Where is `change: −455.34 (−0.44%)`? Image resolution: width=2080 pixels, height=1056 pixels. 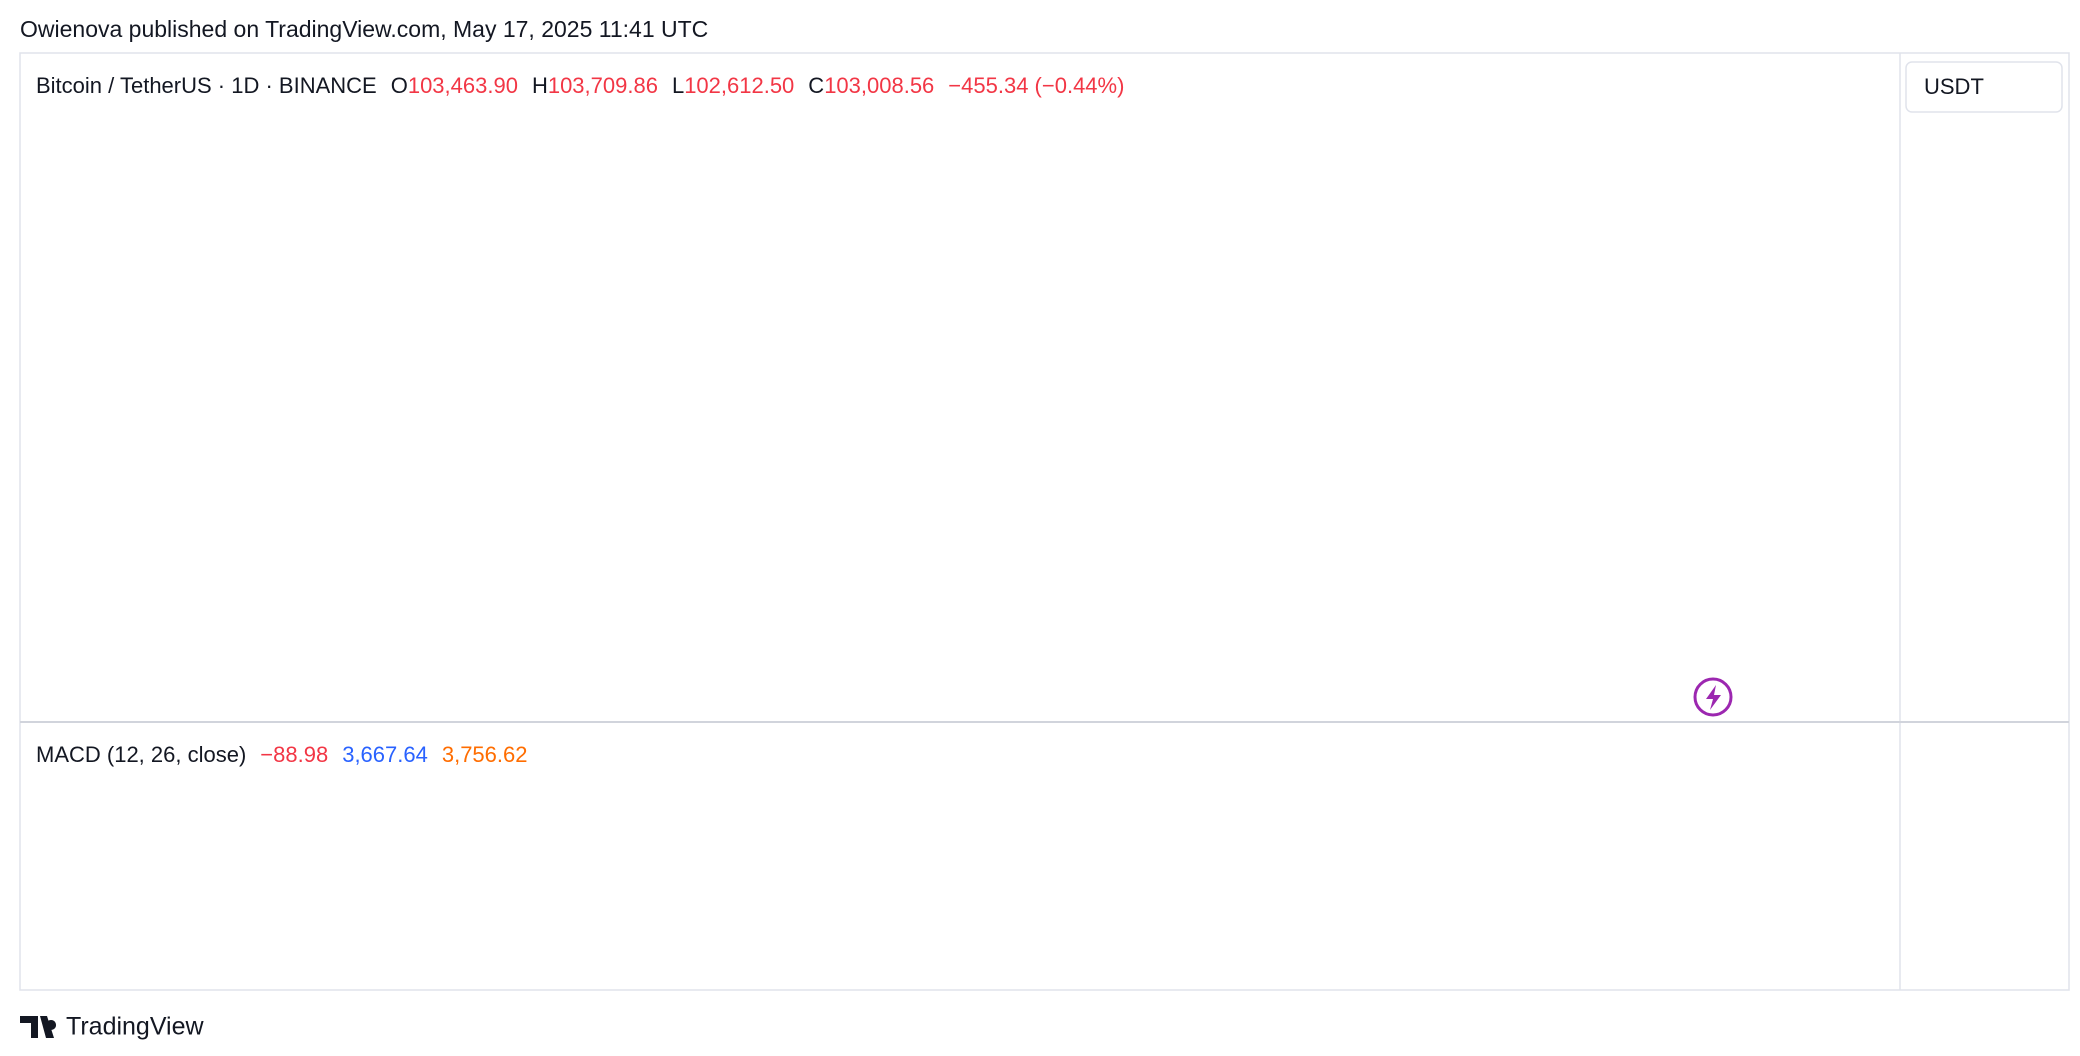 change: −455.34 (−0.44%) is located at coordinates (1036, 85).